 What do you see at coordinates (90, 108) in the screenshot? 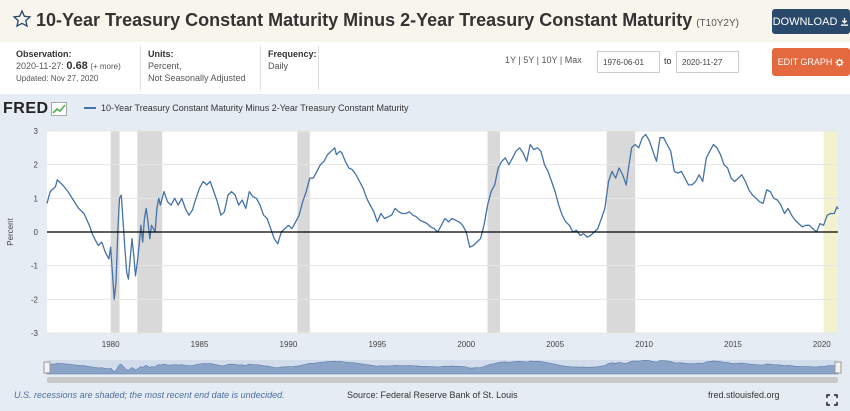
I see `legend-swatch` at bounding box center [90, 108].